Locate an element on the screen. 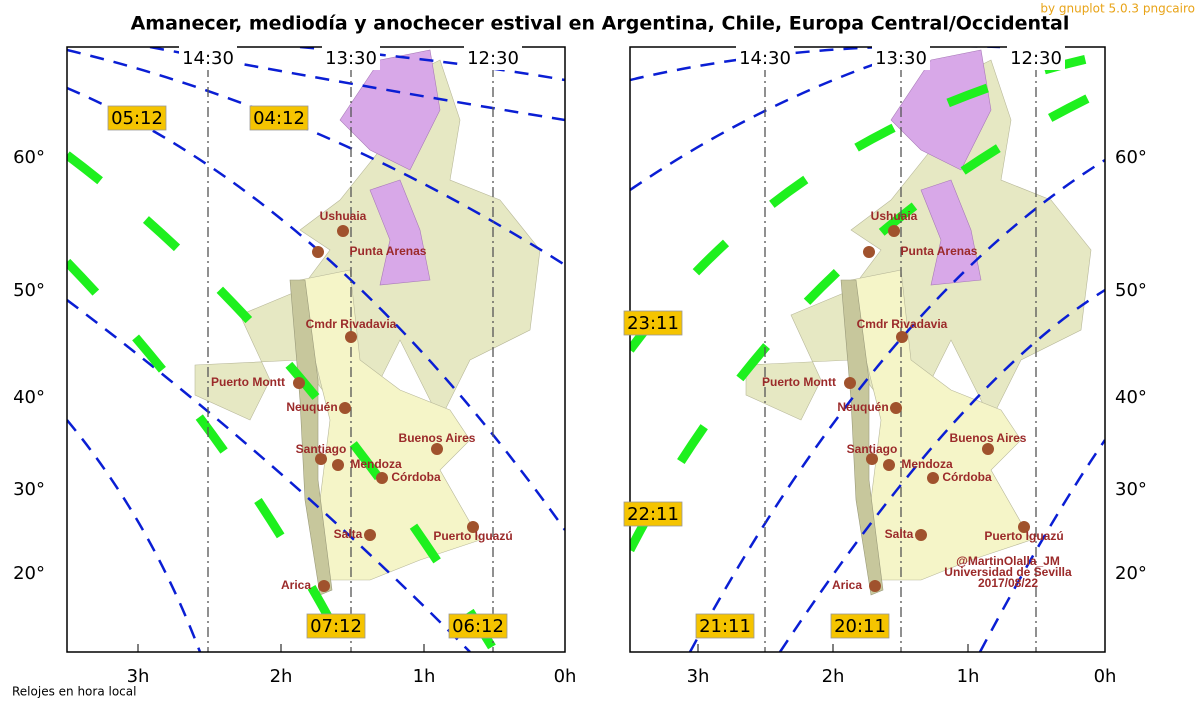 This screenshot has width=1200, height=704. city-label: Ushuaia is located at coordinates (894, 216).